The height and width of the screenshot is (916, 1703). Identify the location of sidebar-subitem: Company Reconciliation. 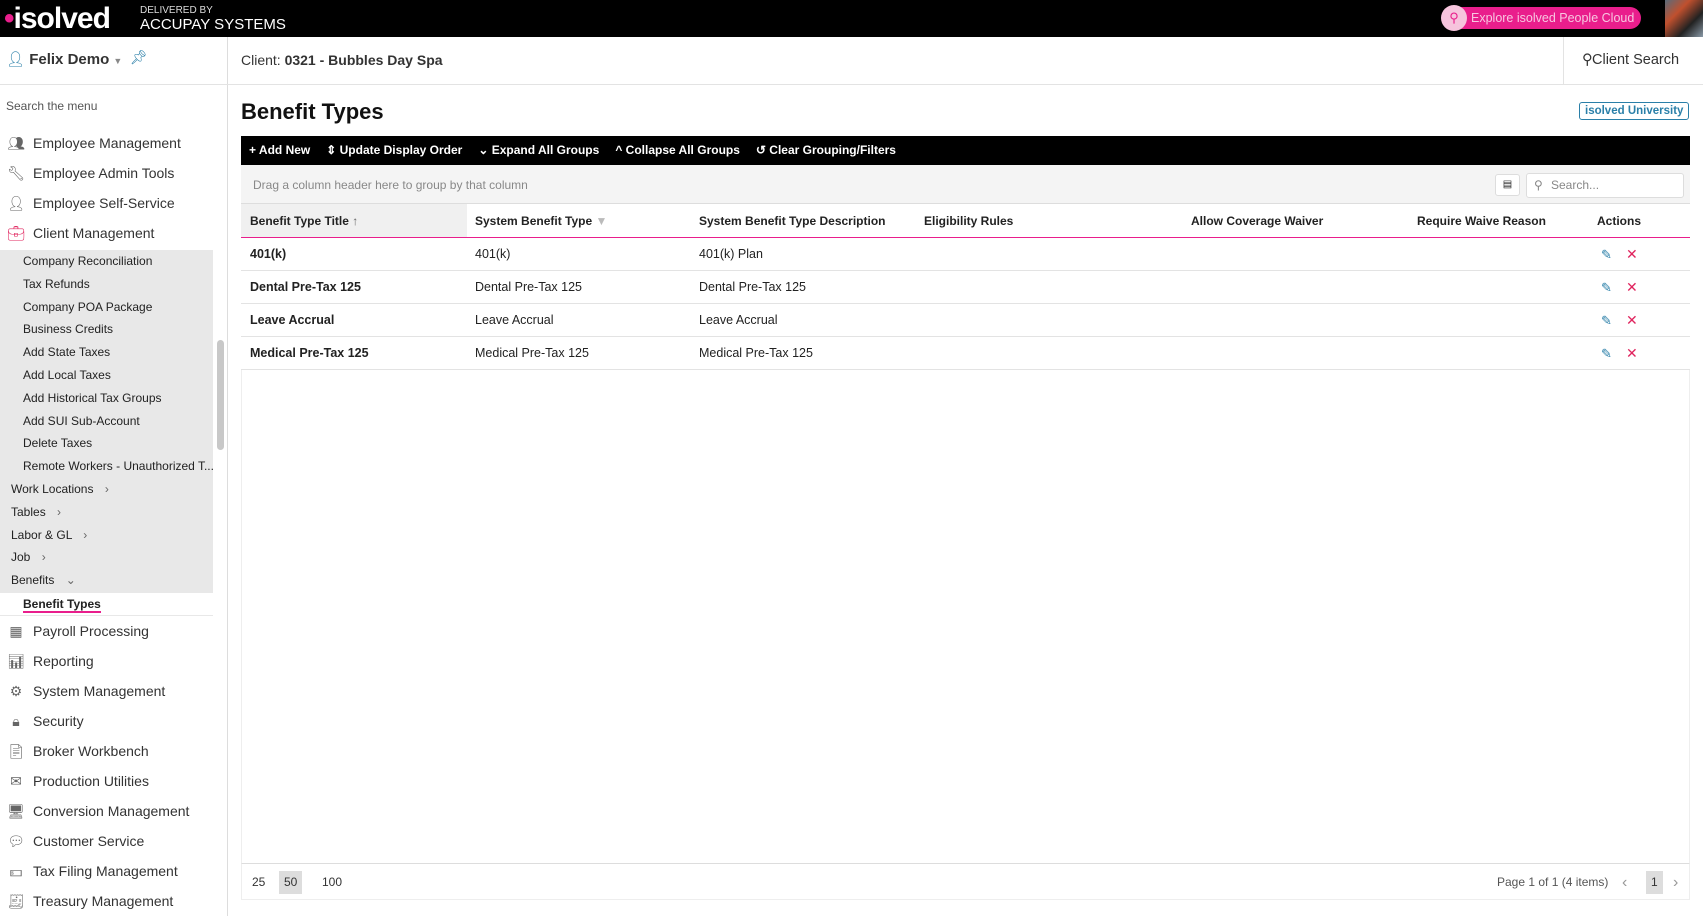
(106, 261).